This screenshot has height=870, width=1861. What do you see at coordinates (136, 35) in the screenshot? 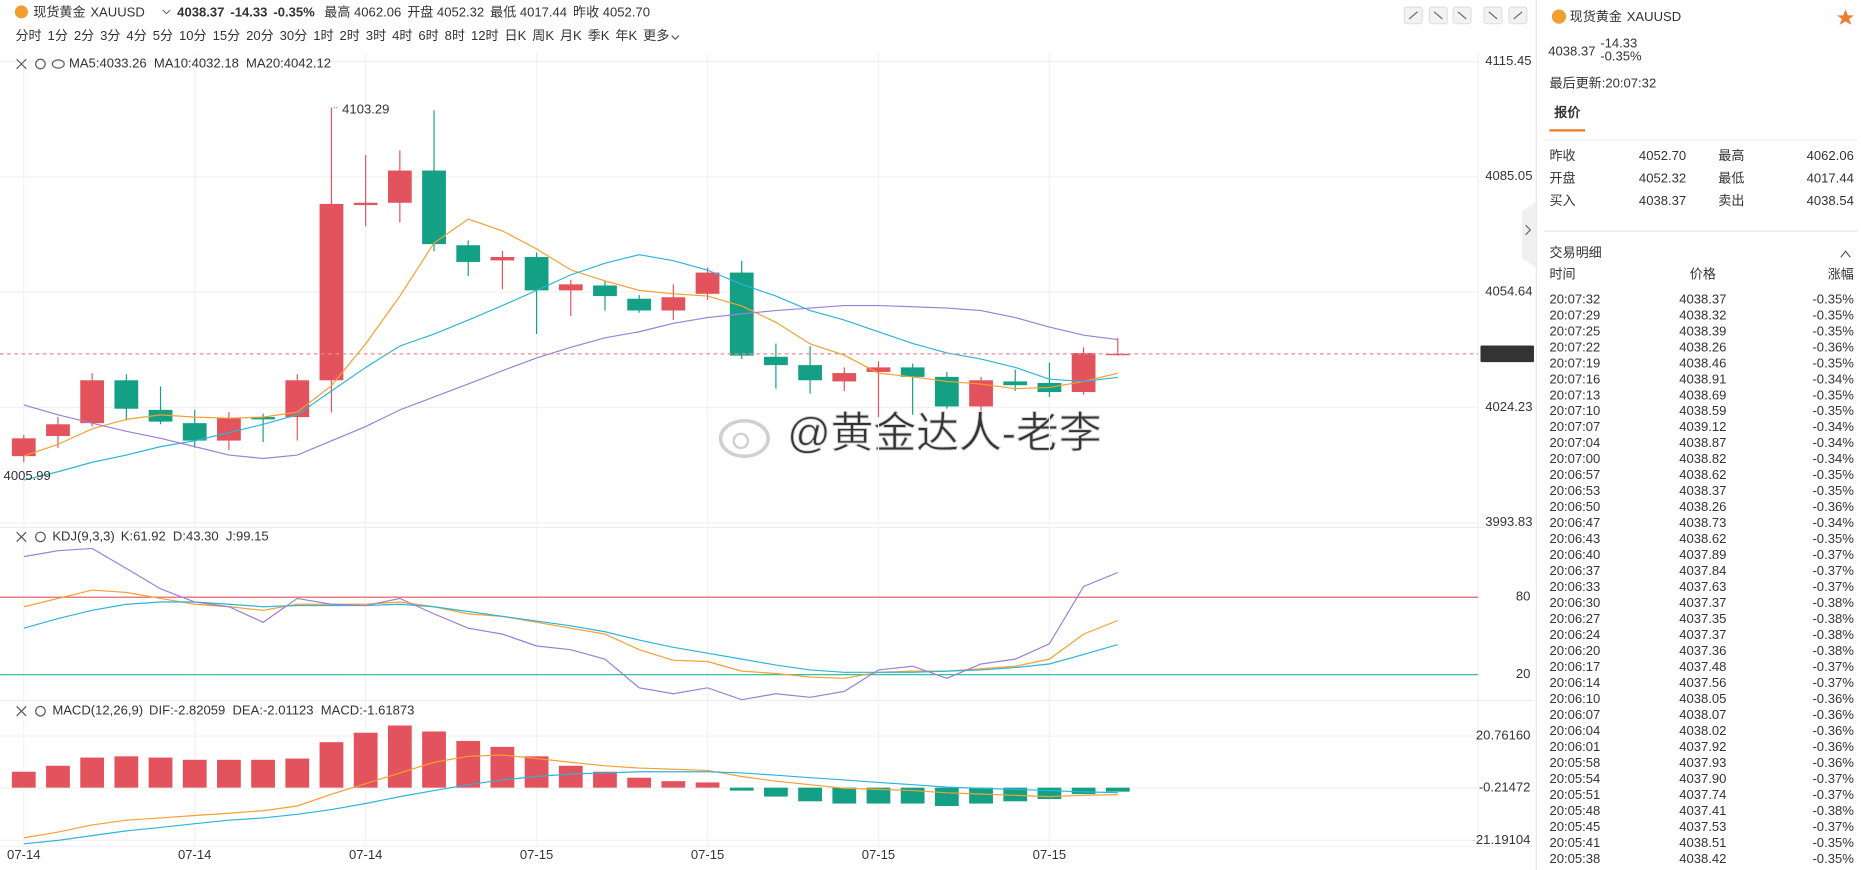
I see `period-tab: 4分` at bounding box center [136, 35].